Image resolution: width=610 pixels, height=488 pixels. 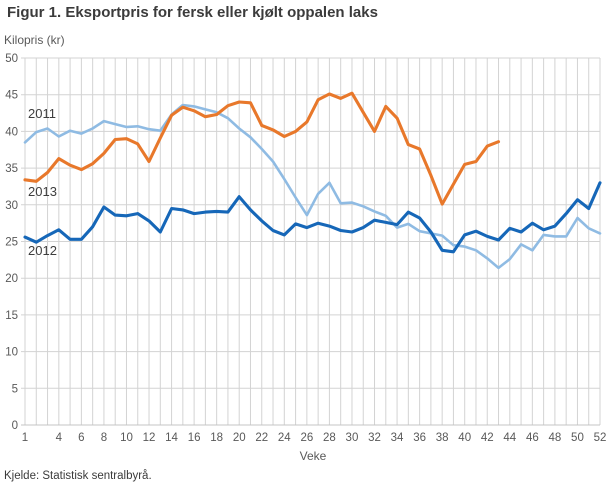 I want to click on svg-text: 18, so click(x=216, y=438).